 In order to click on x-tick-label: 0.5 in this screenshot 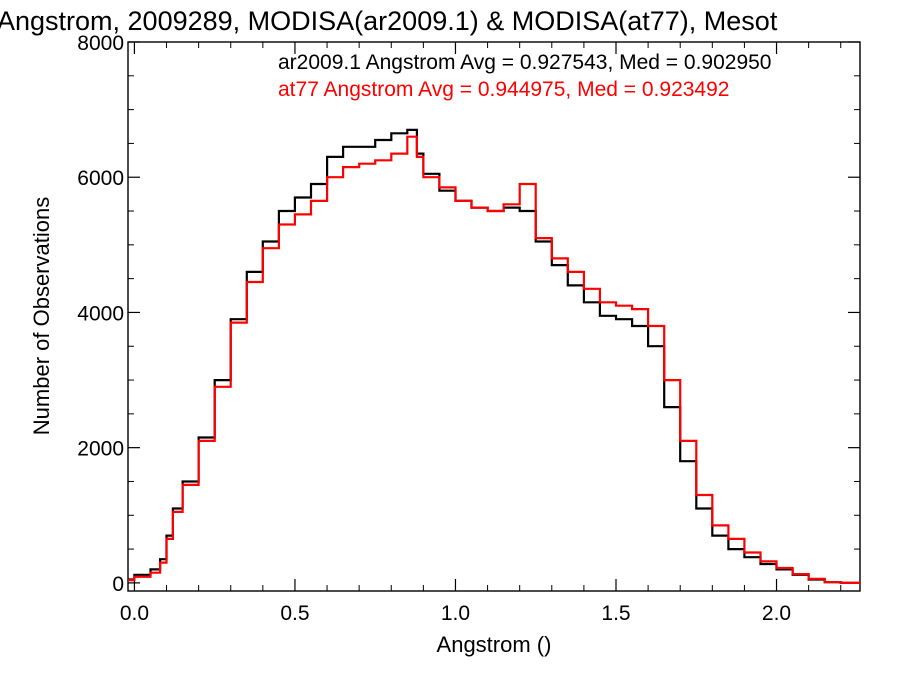, I will do `click(294, 613)`.